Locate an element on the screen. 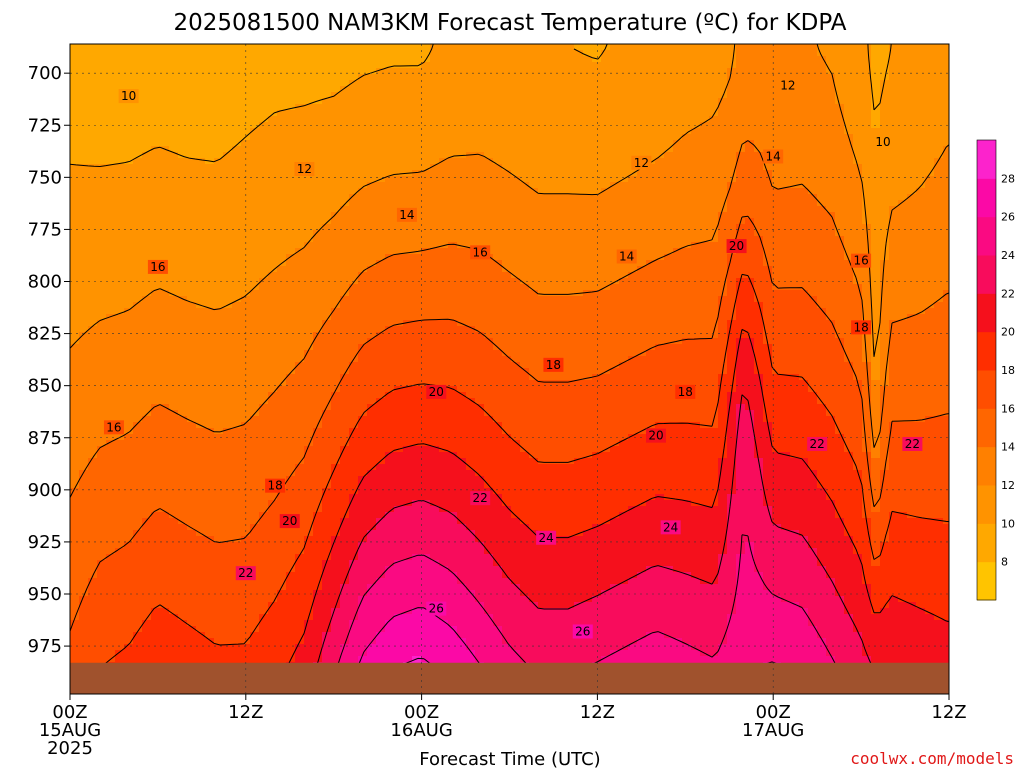  colorbar-label: 20 is located at coordinates (1008, 332).